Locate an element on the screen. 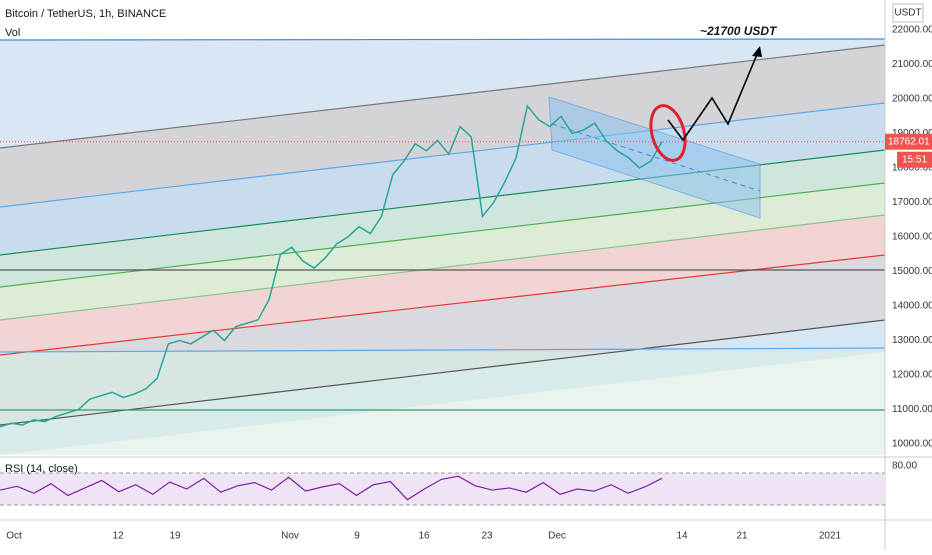 The height and width of the screenshot is (555, 932). rsi-title: RSI (14, close) is located at coordinates (41, 469).